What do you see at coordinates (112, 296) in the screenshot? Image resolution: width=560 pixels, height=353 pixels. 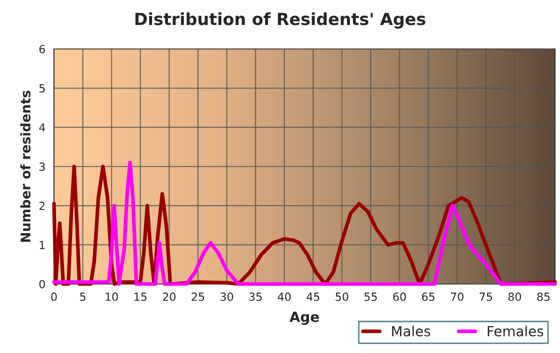 I see `x-tick-label: 10` at bounding box center [112, 296].